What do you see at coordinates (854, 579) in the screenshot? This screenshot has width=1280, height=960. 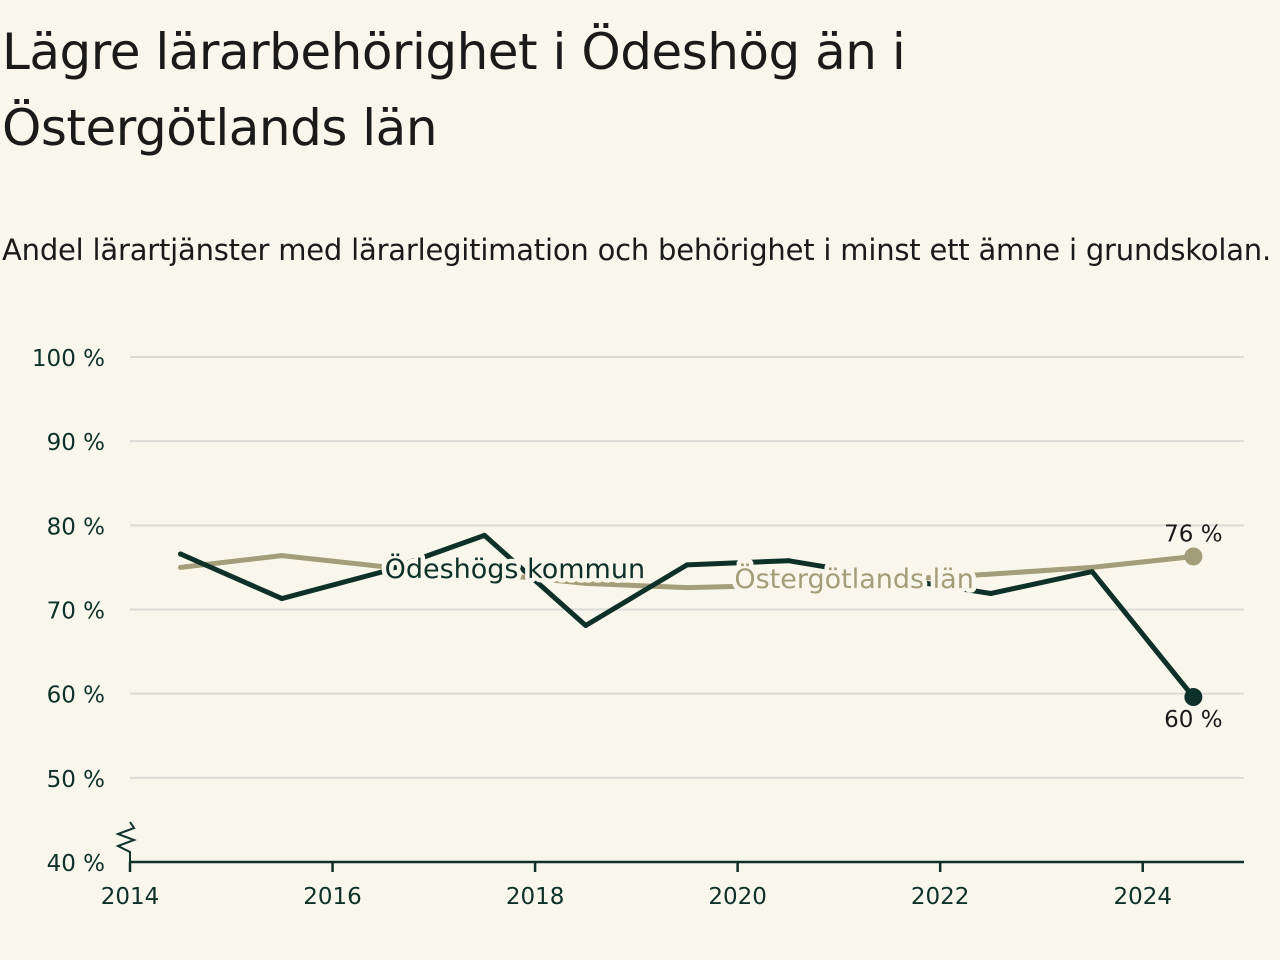 I see `series-label-ostergotlands-lan: Östergötlands län` at bounding box center [854, 579].